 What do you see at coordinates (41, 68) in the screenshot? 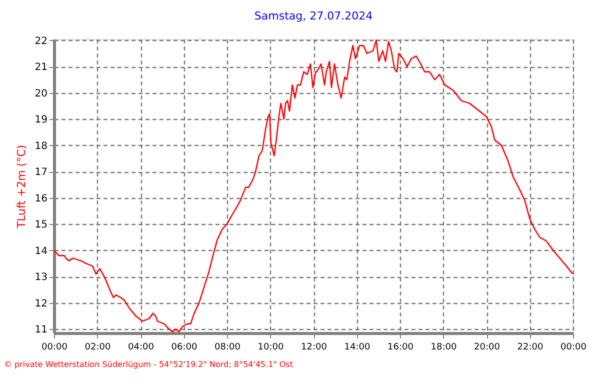
I see `y-tick-label: 21` at bounding box center [41, 68].